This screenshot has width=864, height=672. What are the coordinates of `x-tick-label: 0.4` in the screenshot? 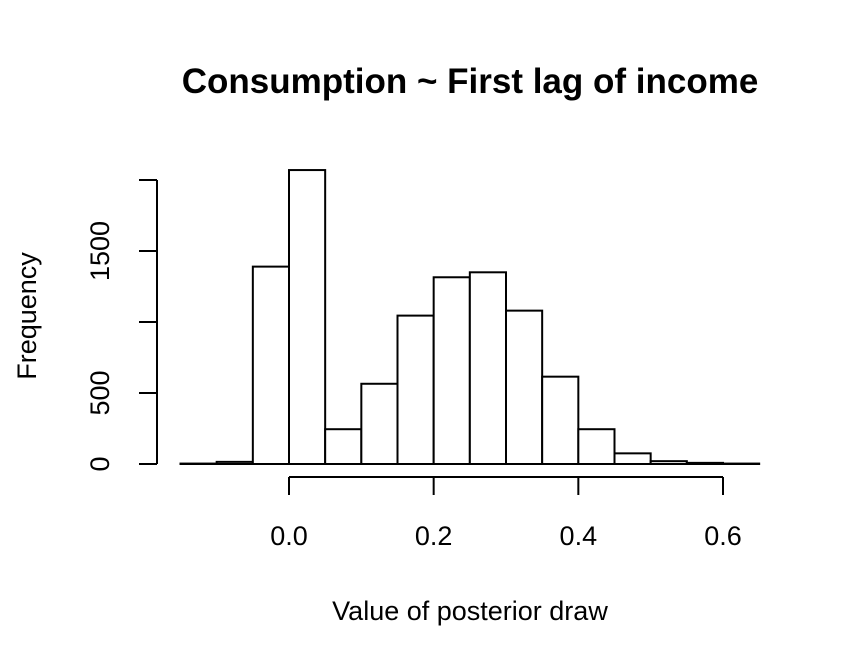 It's located at (579, 536).